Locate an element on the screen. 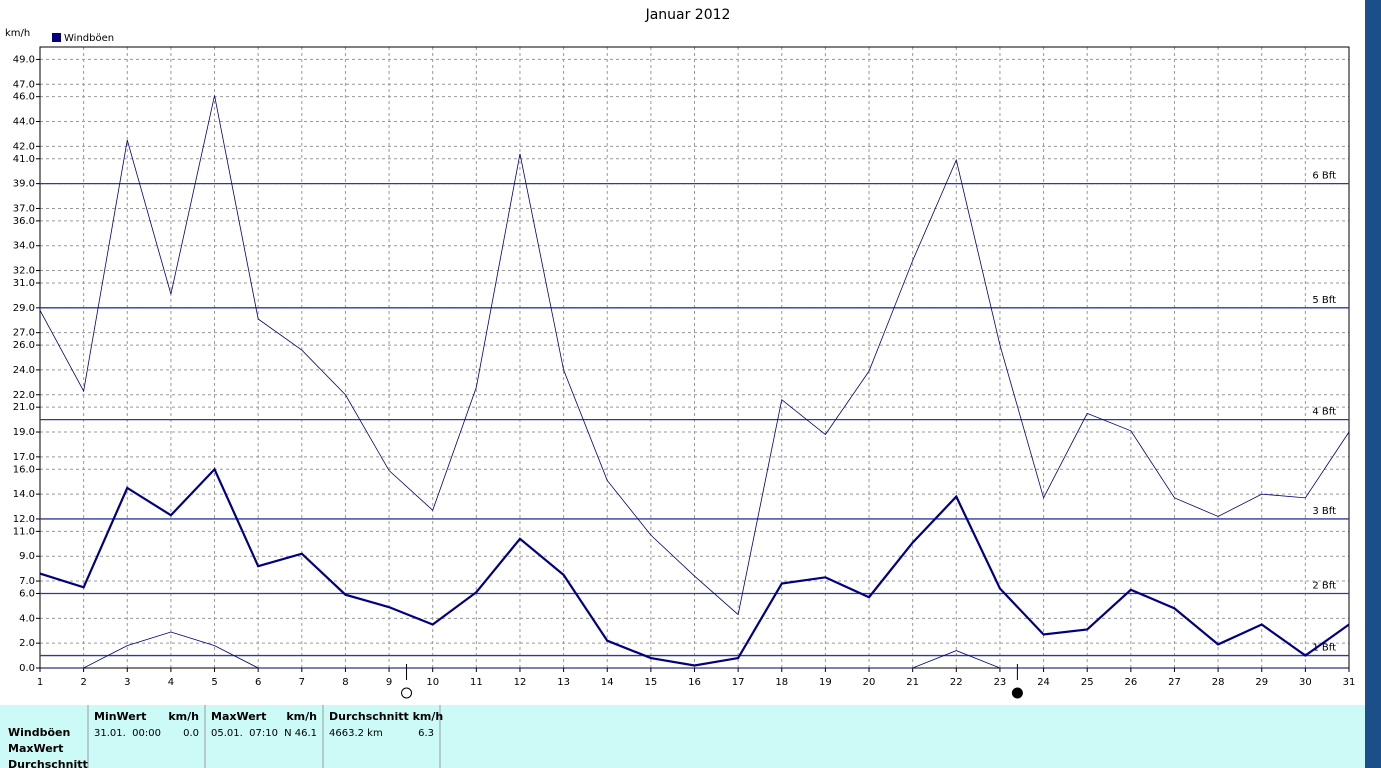 Image resolution: width=1381 pixels, height=768 pixels. x-tick-label: 21 is located at coordinates (912, 682).